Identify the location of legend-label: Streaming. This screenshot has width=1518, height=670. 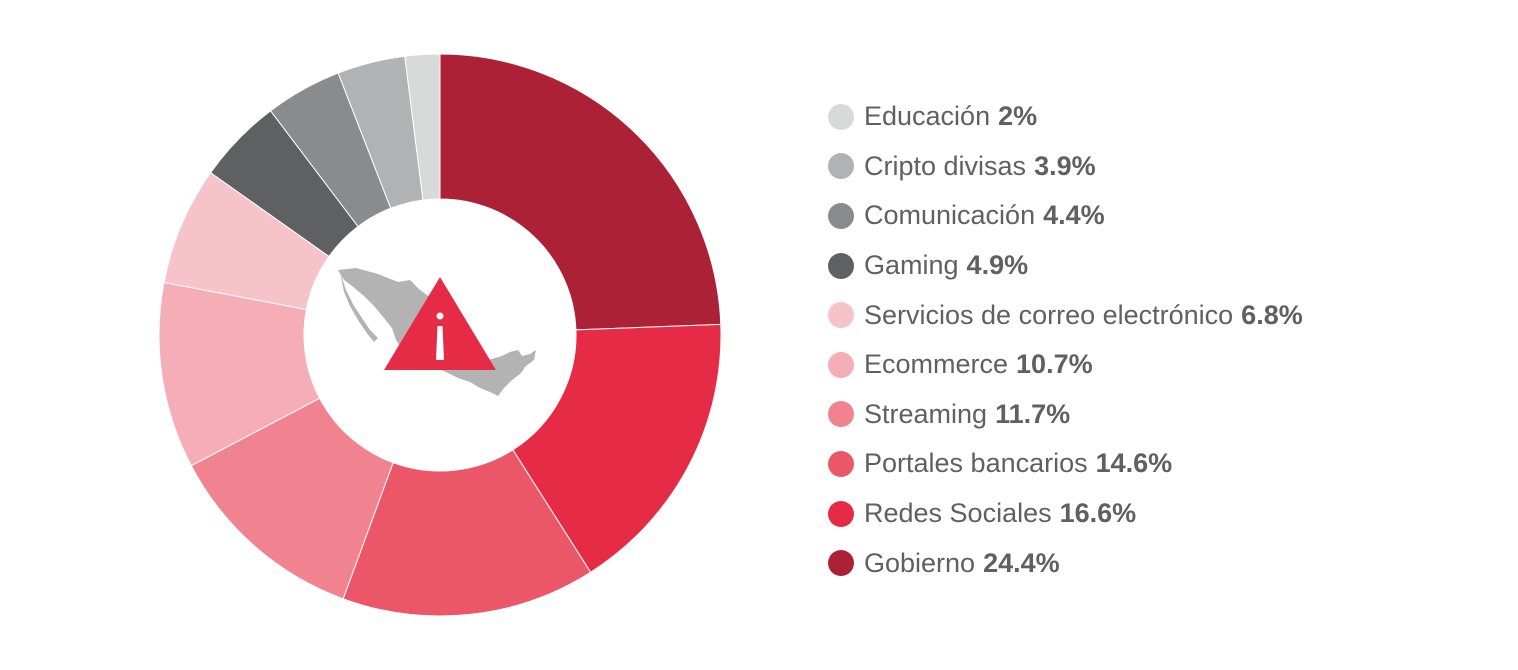
(926, 413).